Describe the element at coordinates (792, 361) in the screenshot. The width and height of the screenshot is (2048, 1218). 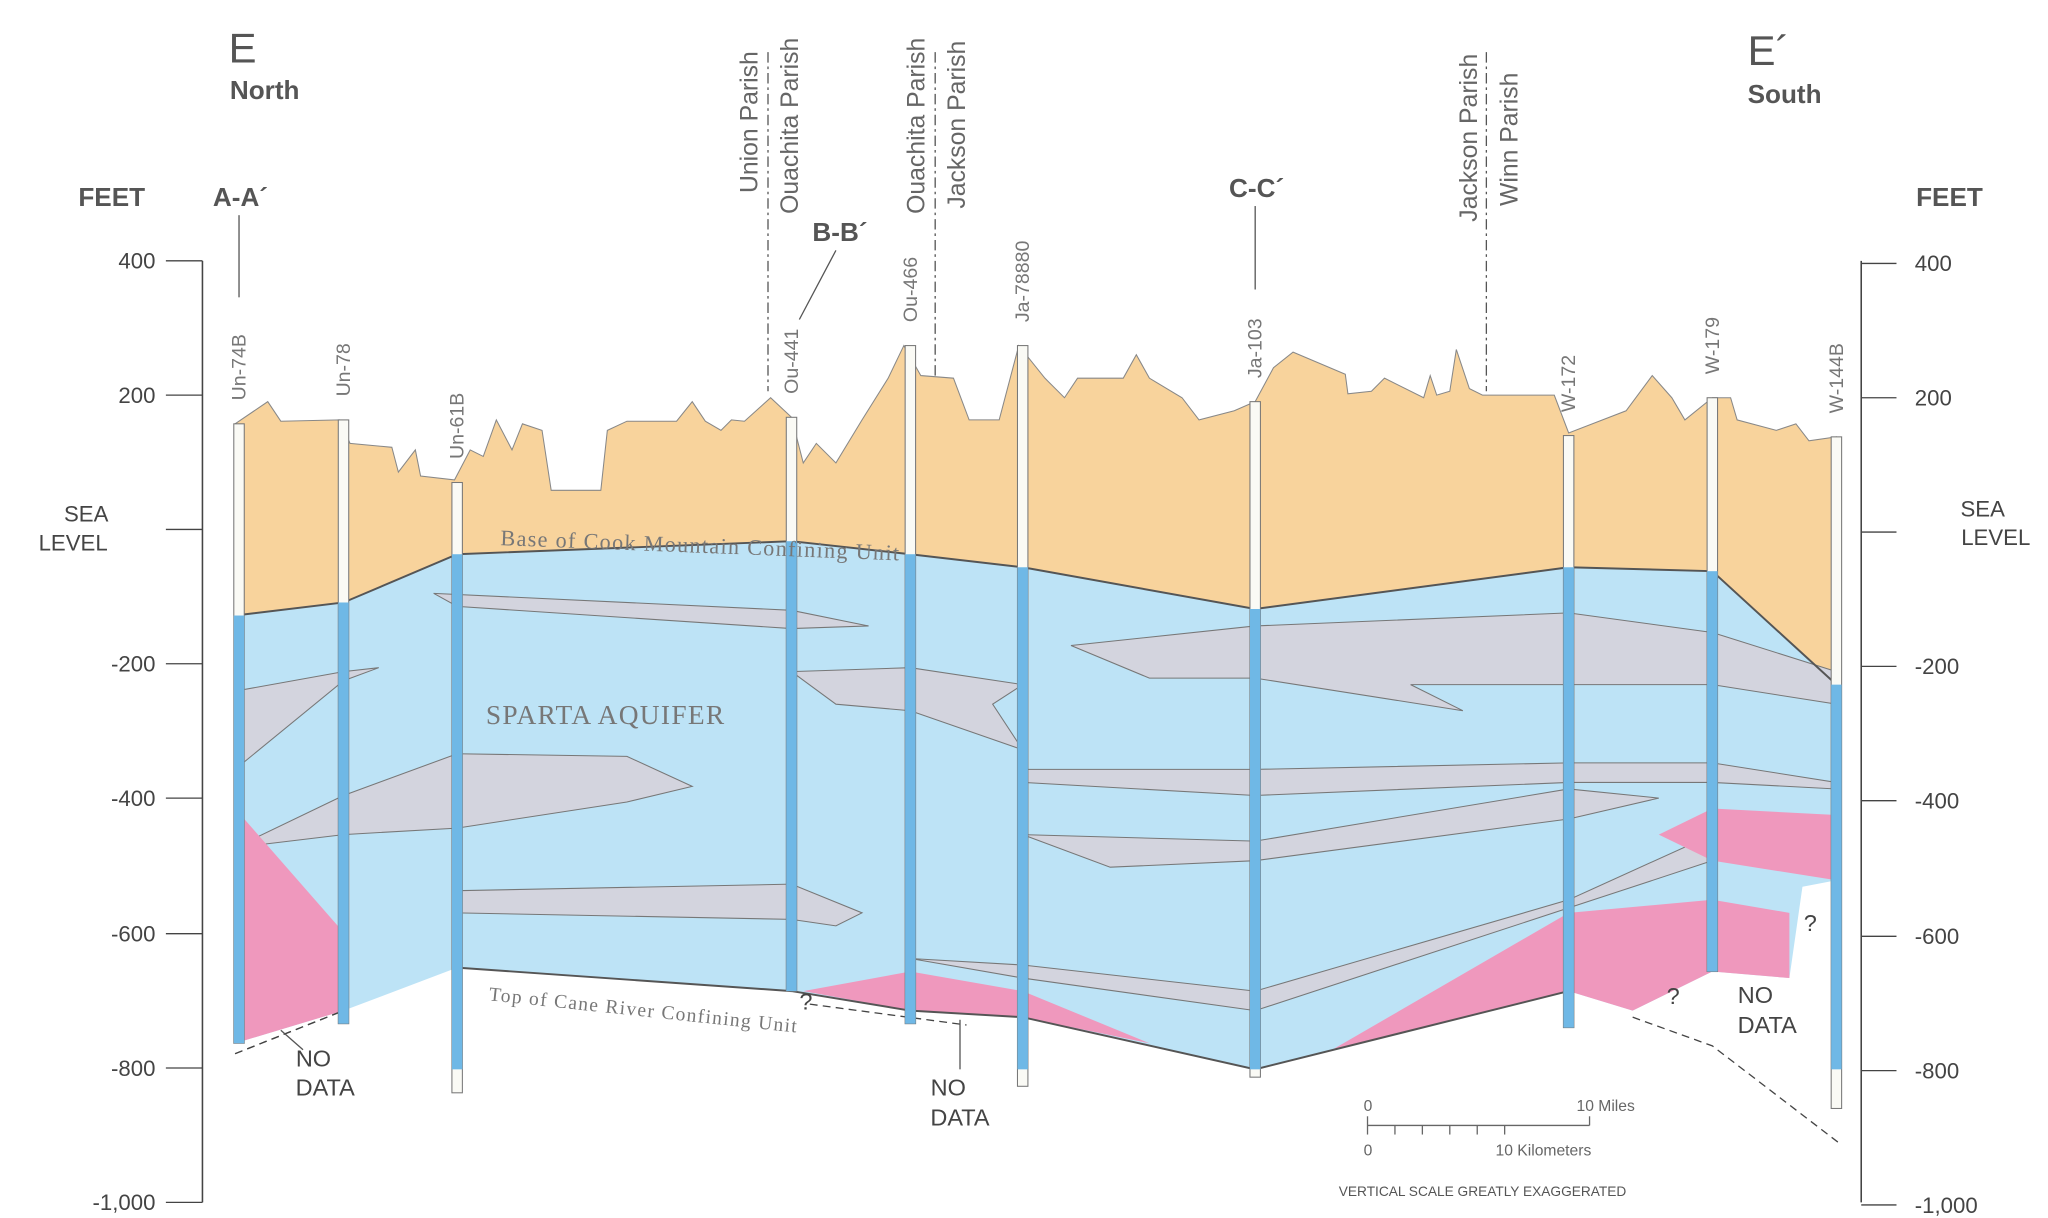
I see `well-label: Ou-441` at that location.